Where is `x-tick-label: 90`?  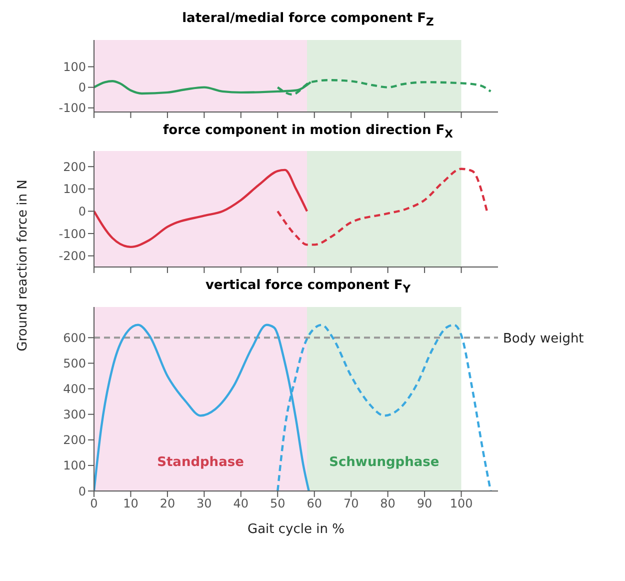 x-tick-label: 90 is located at coordinates (424, 503).